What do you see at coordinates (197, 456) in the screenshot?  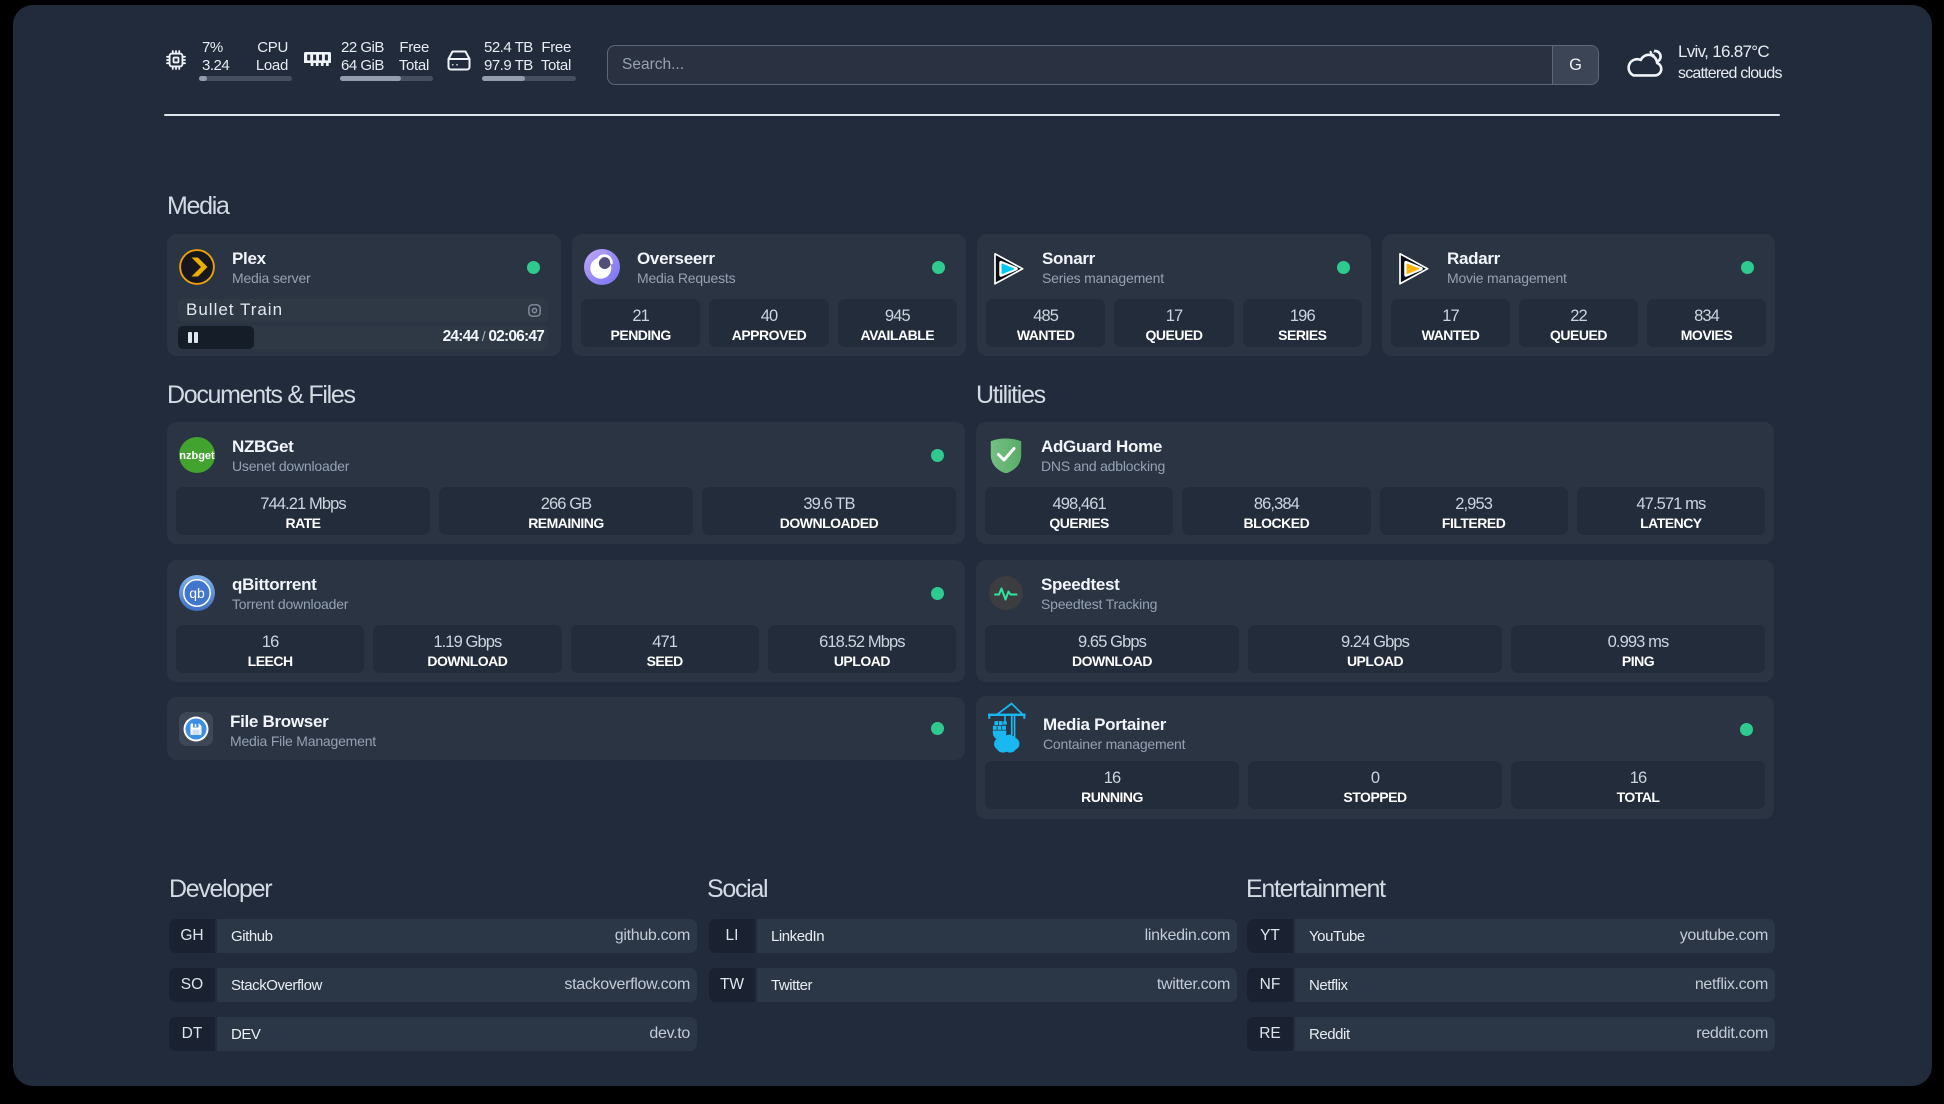 I see `svg-text: nzbget` at bounding box center [197, 456].